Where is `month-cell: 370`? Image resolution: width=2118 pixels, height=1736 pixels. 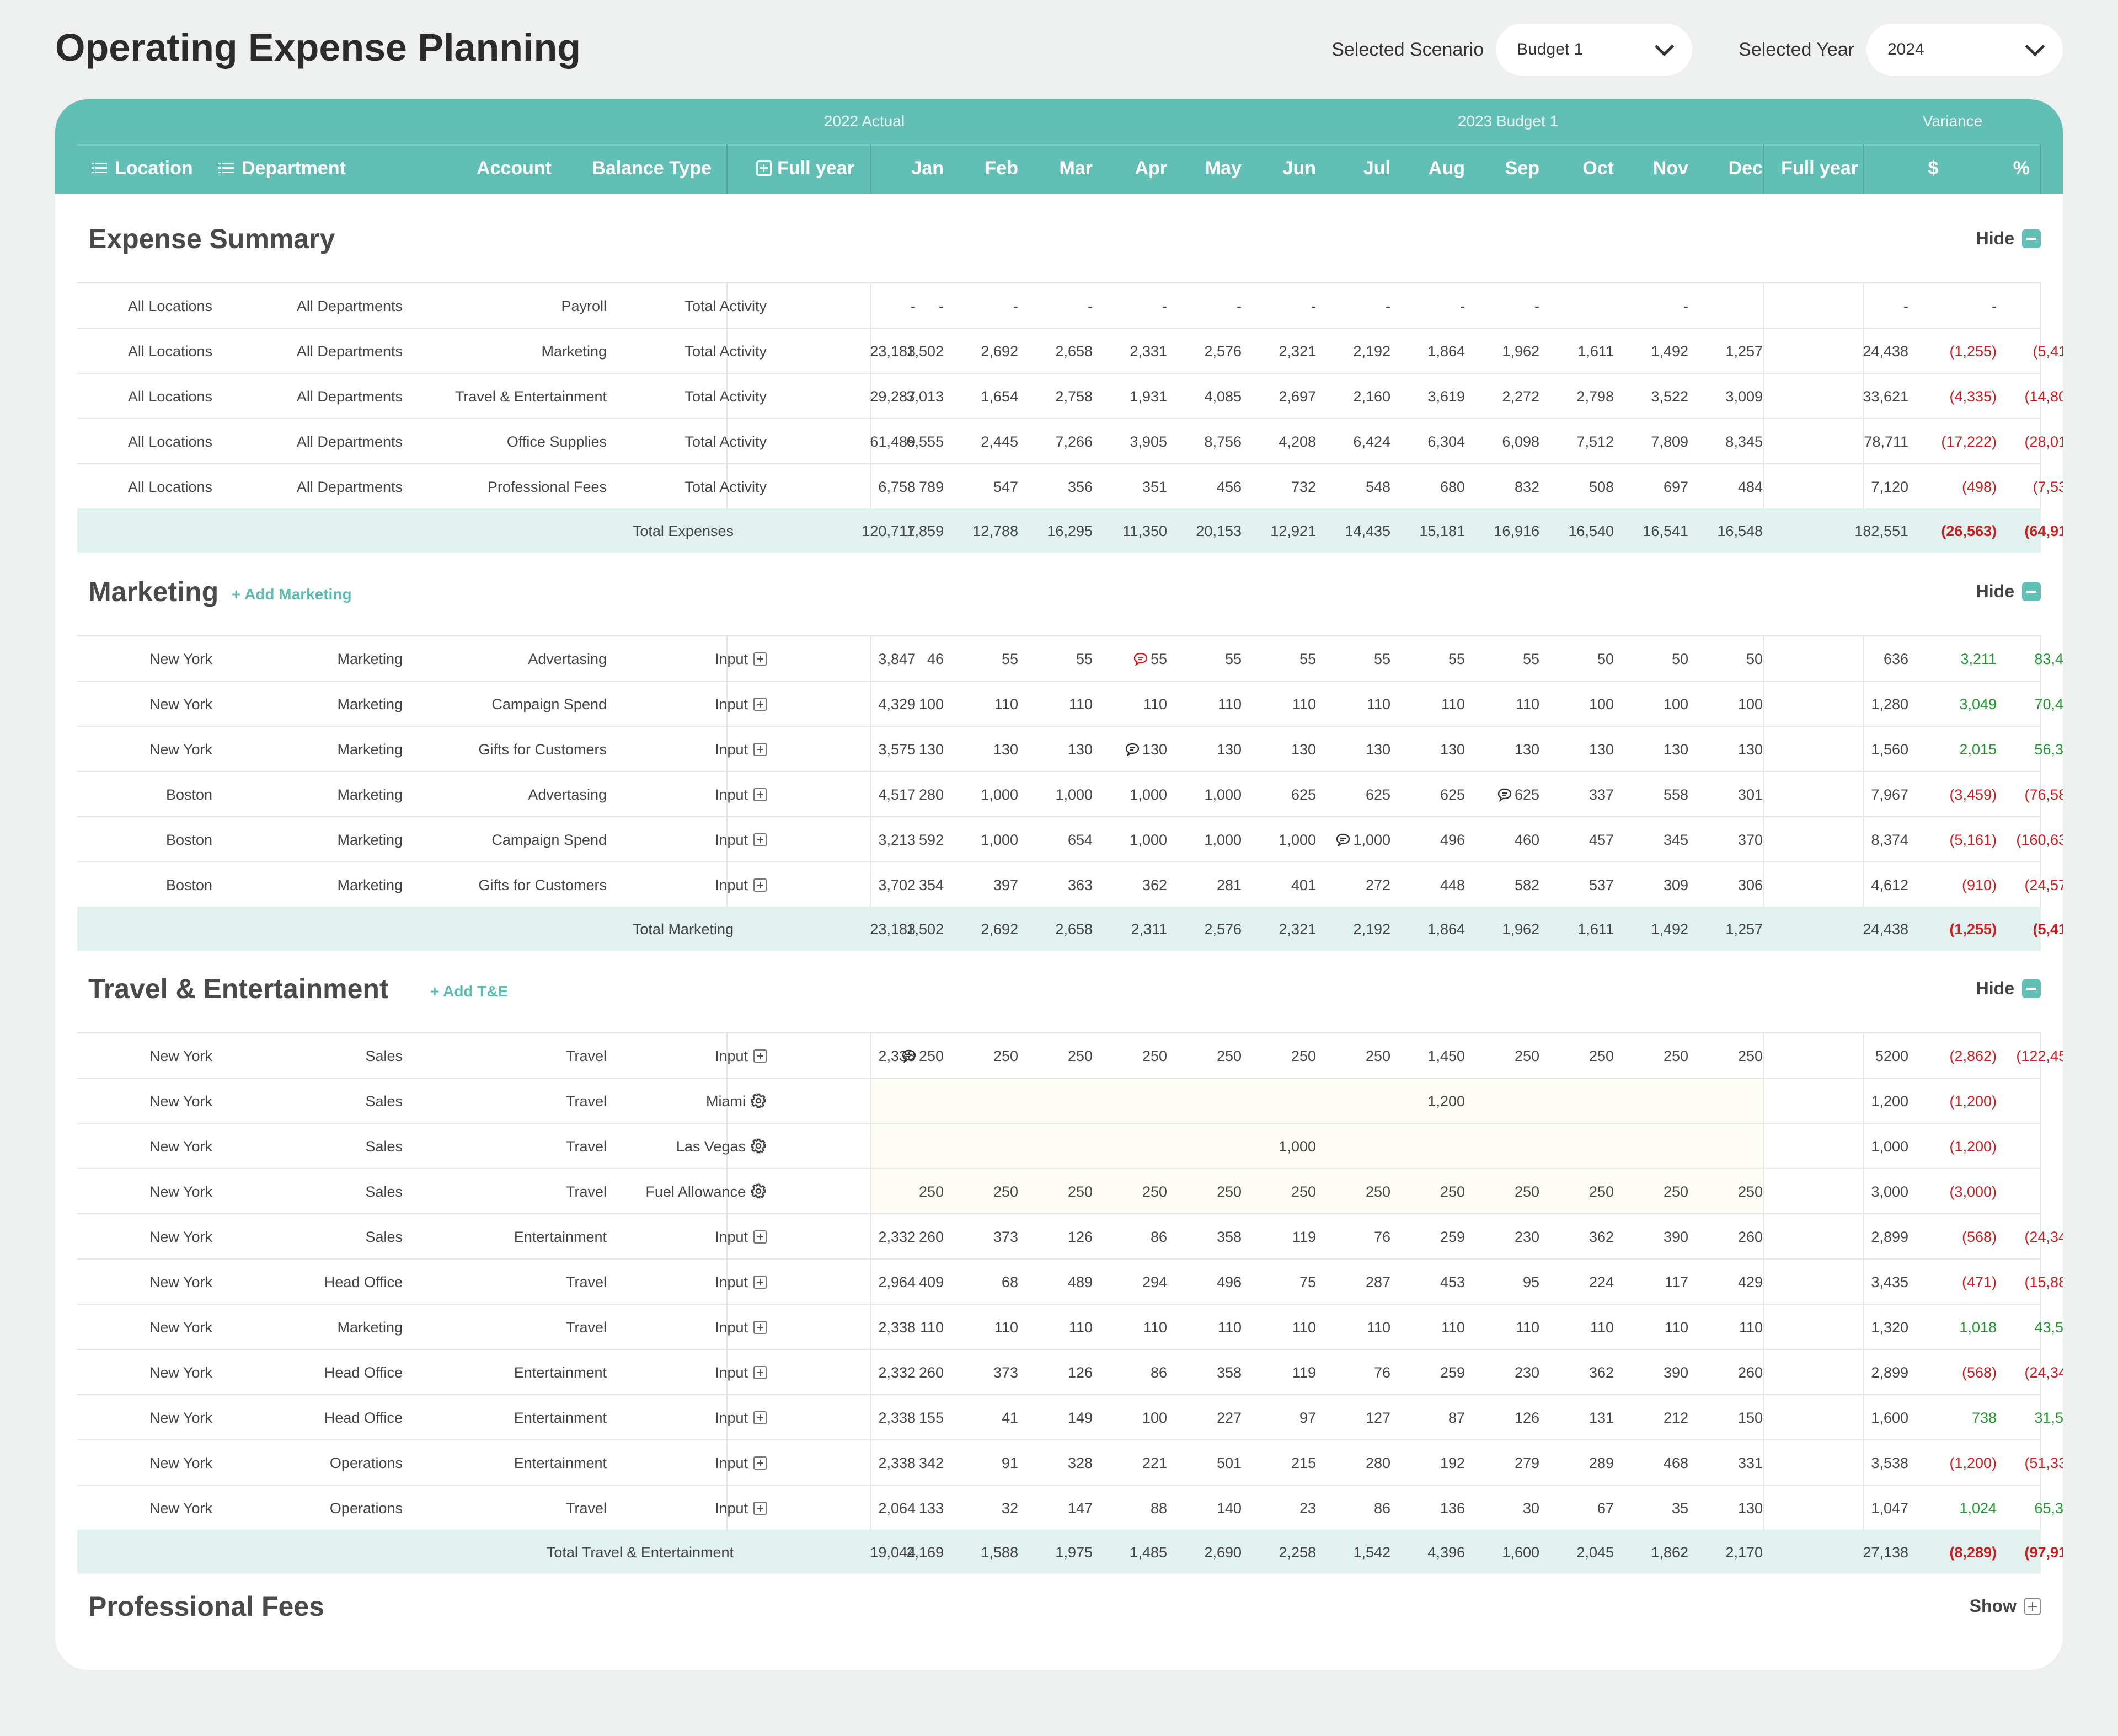 month-cell: 370 is located at coordinates (1750, 841).